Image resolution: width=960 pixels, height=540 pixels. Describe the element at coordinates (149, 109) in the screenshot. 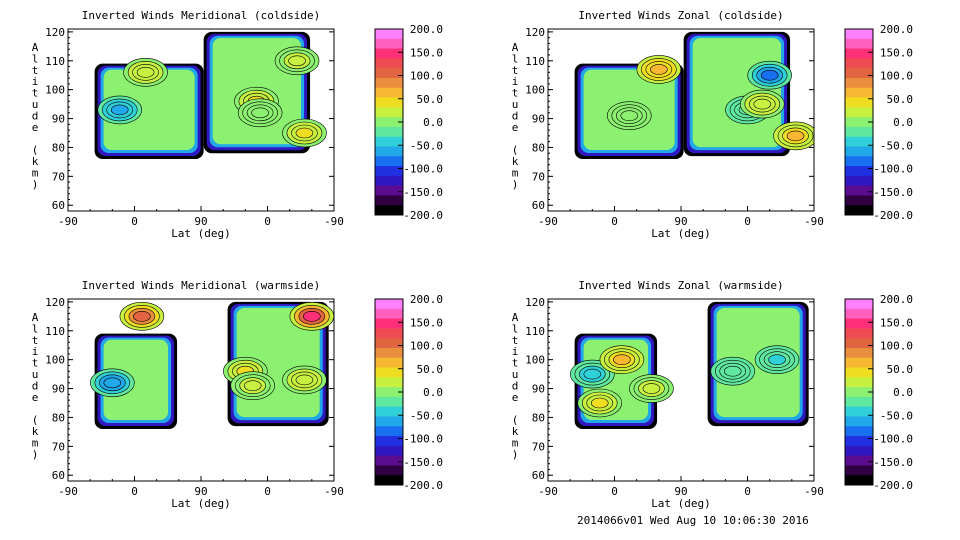

I see `region-fill` at that location.